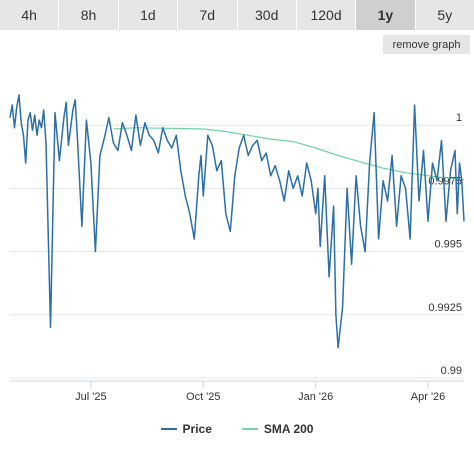 This screenshot has height=455, width=474. Describe the element at coordinates (168, 429) in the screenshot. I see `price-legend-swatch` at that location.